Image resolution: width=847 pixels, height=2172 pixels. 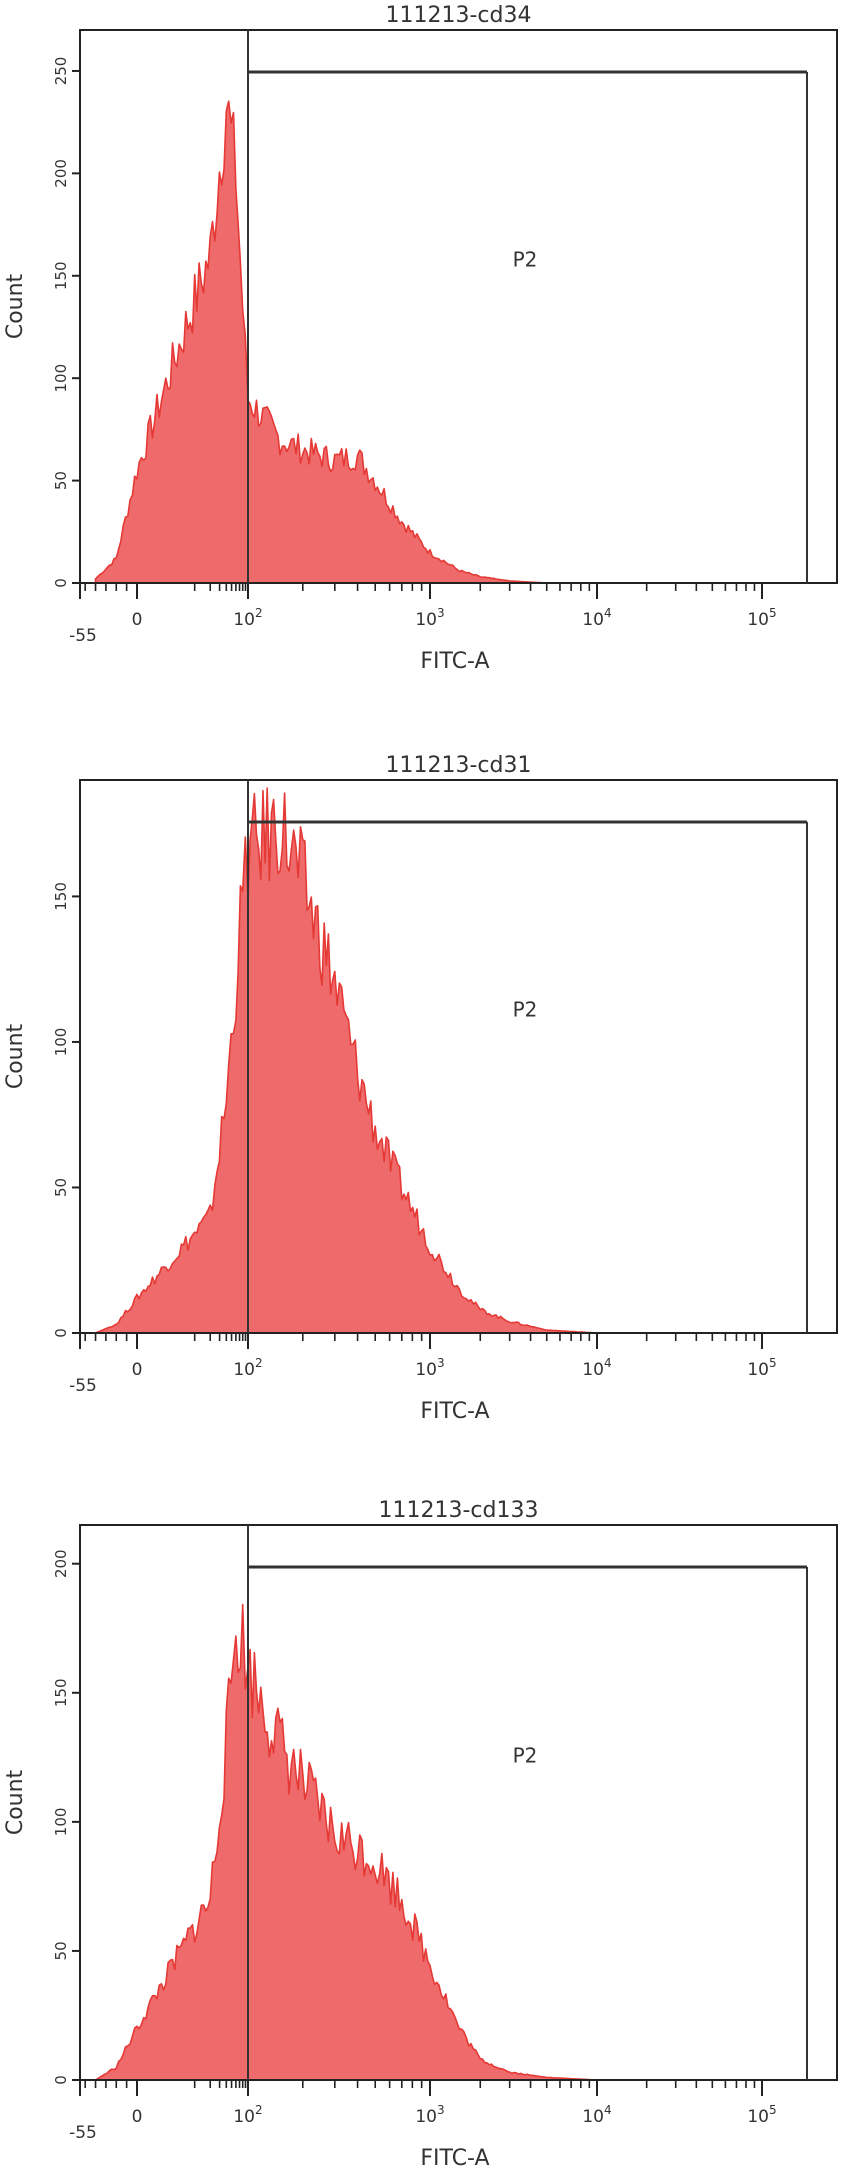 What do you see at coordinates (459, 15) in the screenshot?
I see `chart-title: 111213-cd34` at bounding box center [459, 15].